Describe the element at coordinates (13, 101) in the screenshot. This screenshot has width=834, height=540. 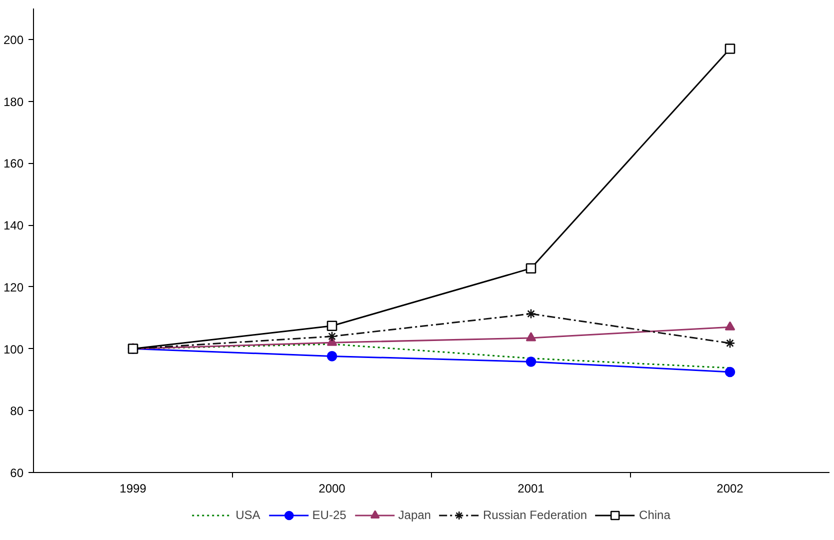
I see `y-tick-label: 180` at that location.